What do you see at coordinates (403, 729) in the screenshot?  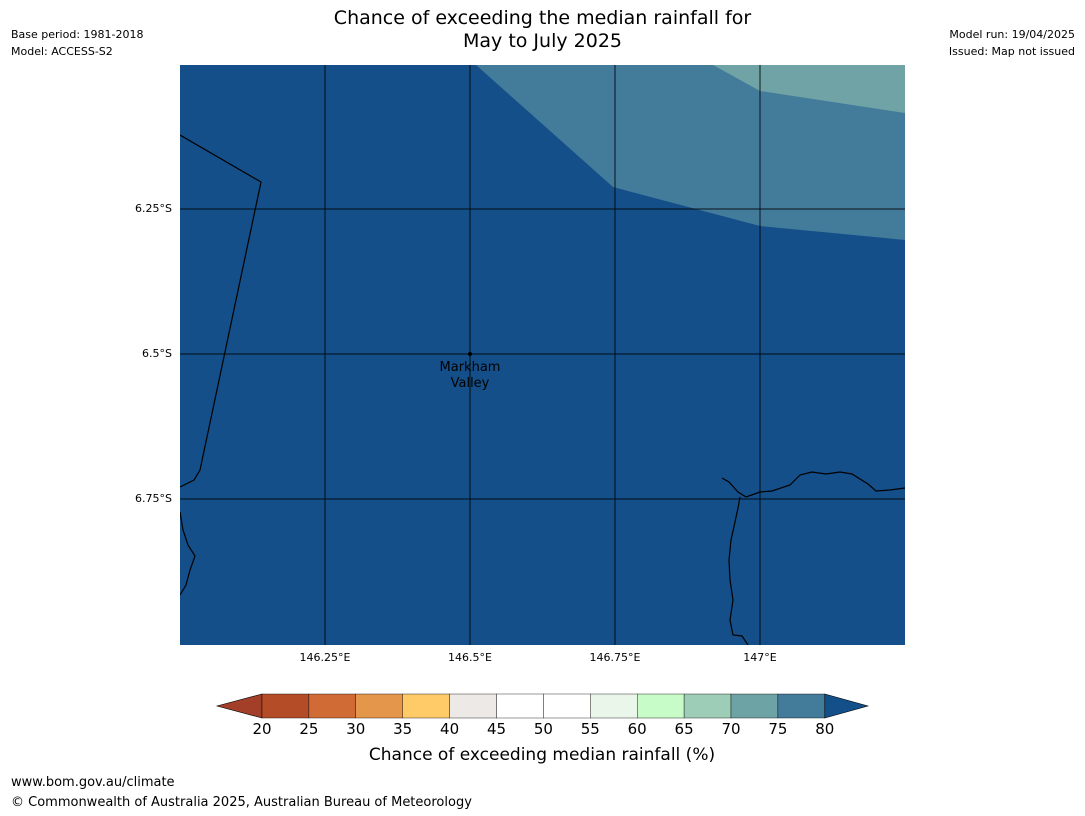 I see `colorbar-tick-35: 35` at bounding box center [403, 729].